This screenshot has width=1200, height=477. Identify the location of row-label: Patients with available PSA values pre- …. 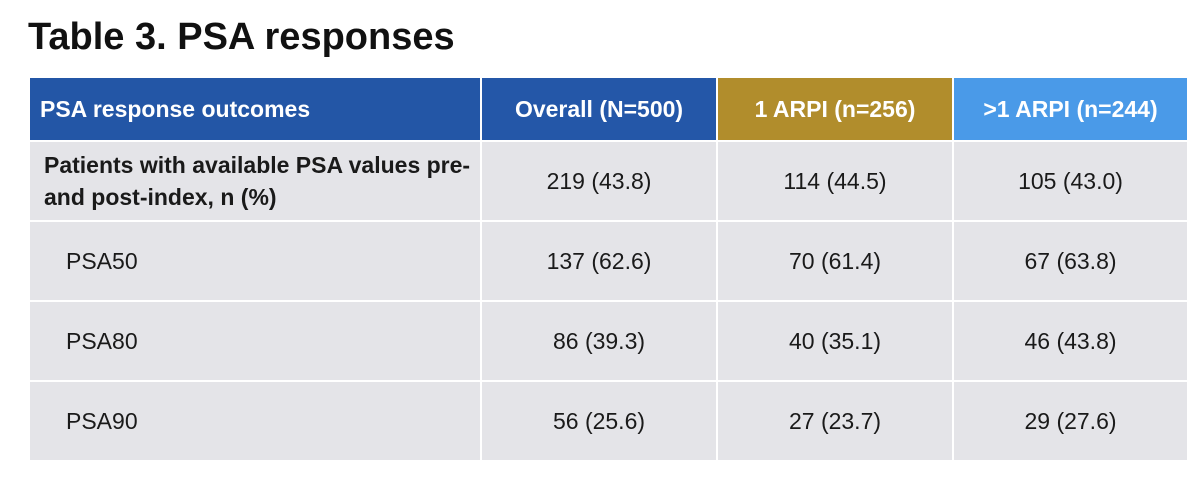
(255, 181).